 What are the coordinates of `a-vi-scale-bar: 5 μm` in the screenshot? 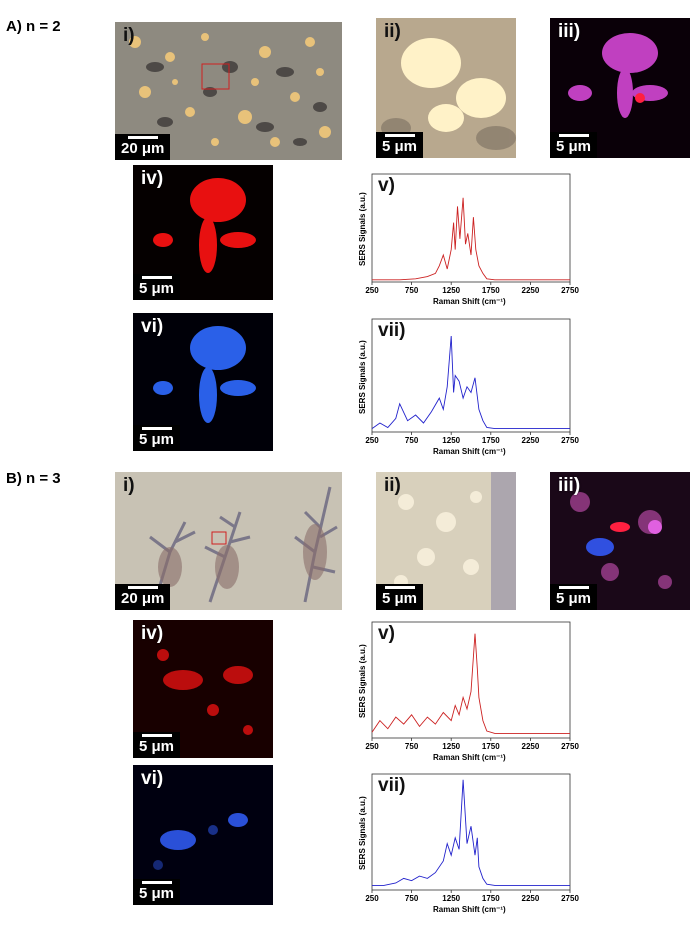 It's located at (157, 438).